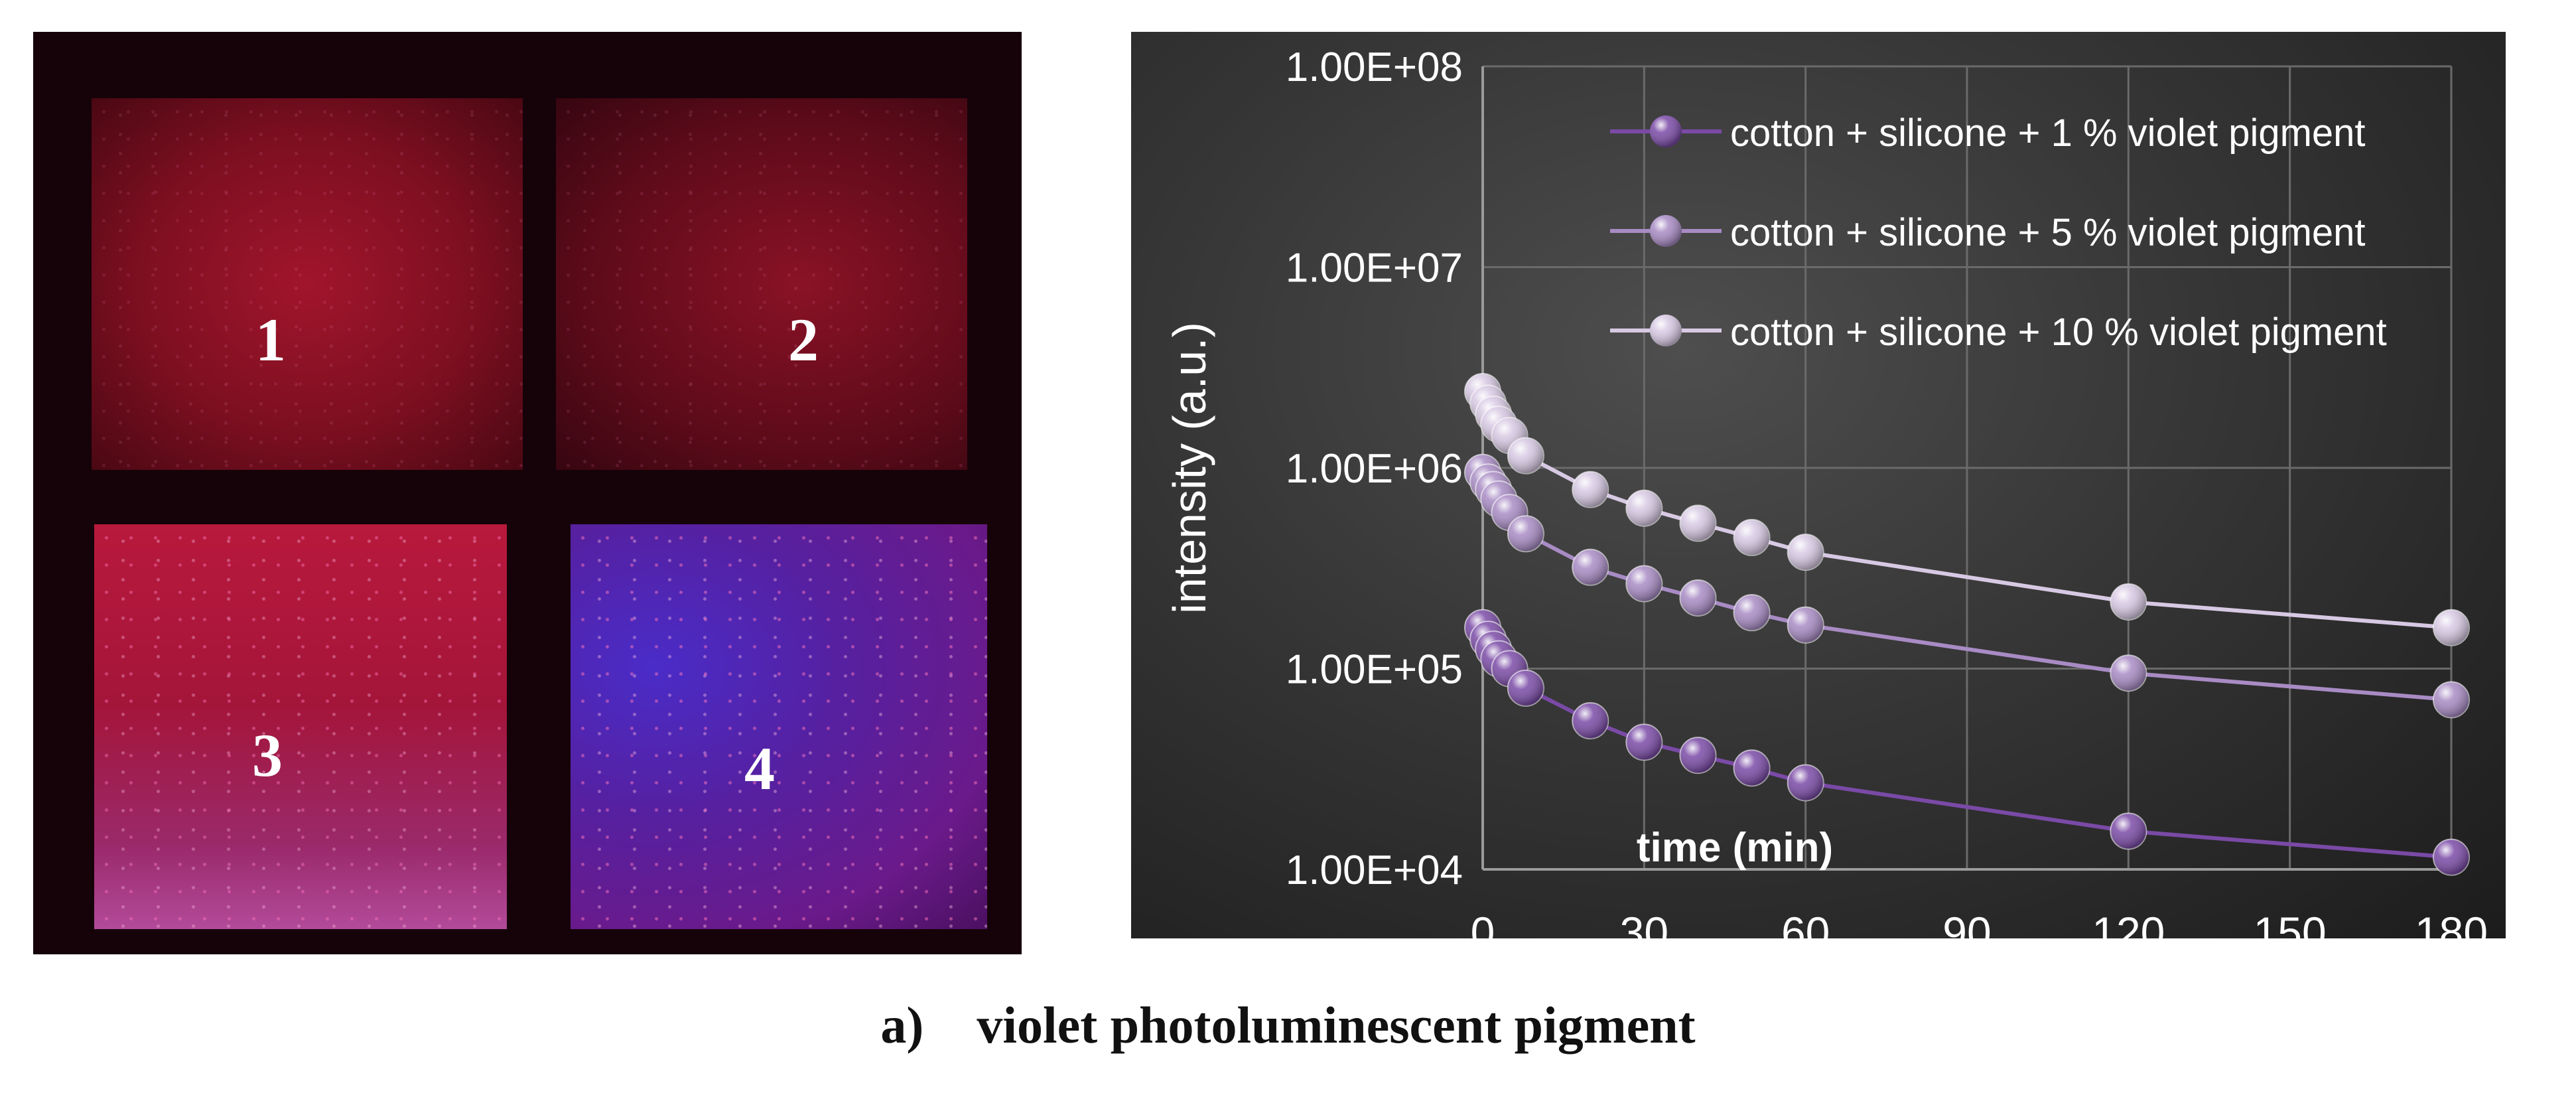  Describe the element at coordinates (267, 755) in the screenshot. I see `sample-label-3: 3` at that location.